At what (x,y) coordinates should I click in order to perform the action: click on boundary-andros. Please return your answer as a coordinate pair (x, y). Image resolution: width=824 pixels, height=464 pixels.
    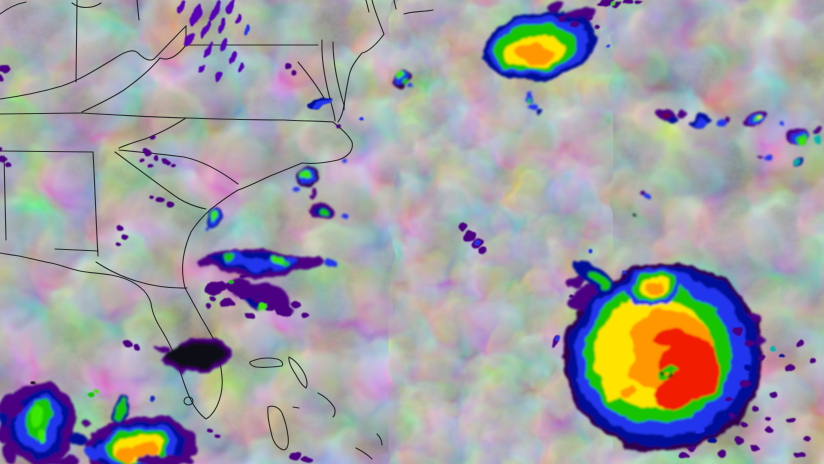
    Looking at the image, I should click on (278, 428).